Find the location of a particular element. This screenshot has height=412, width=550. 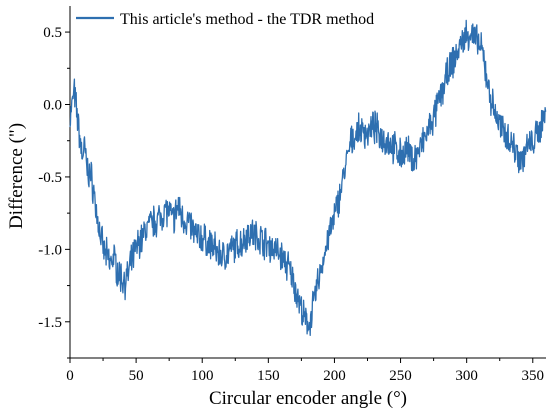

y-tick-label: -1.0 is located at coordinates (50, 250).